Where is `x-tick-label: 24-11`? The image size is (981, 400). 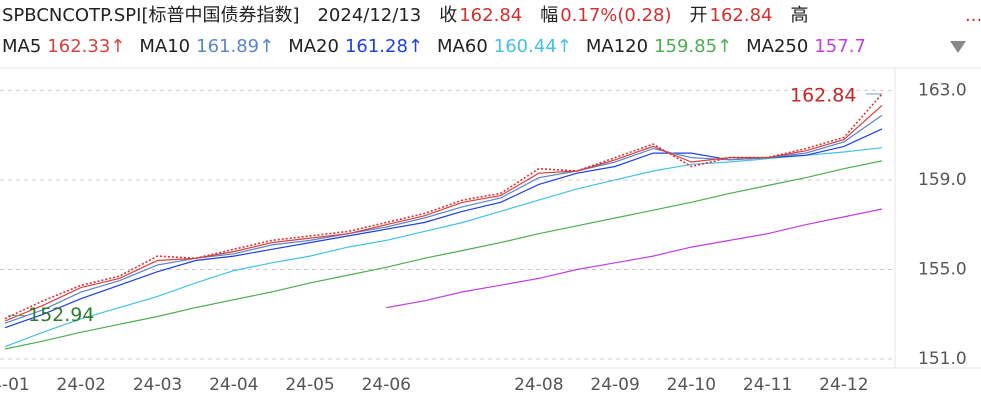 x-tick-label: 24-11 is located at coordinates (767, 385).